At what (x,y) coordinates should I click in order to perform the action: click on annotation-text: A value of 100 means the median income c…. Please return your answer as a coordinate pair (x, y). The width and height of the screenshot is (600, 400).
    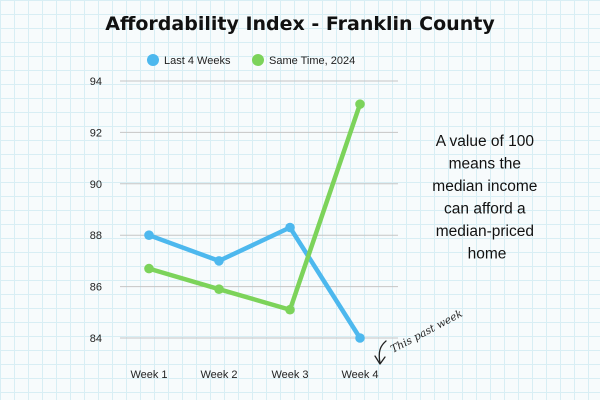
    Looking at the image, I should click on (486, 198).